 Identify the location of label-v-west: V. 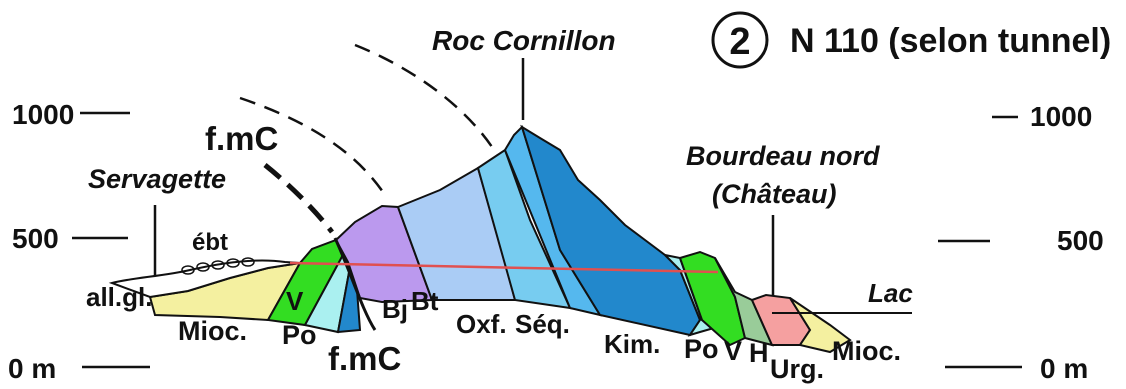
(295, 301).